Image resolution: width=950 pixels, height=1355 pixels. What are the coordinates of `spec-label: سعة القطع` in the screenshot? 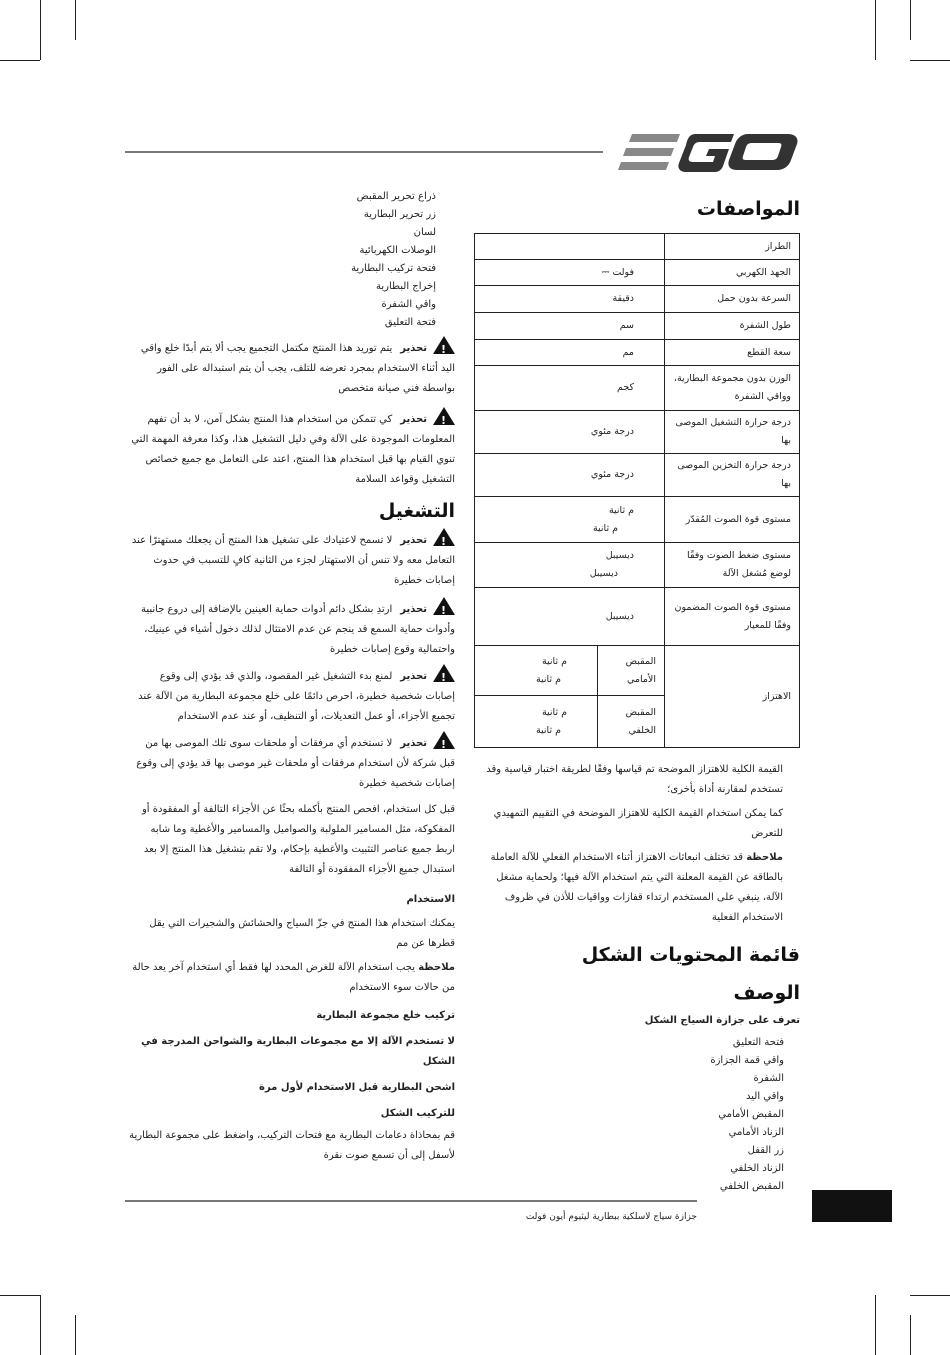 It's located at (732, 352).